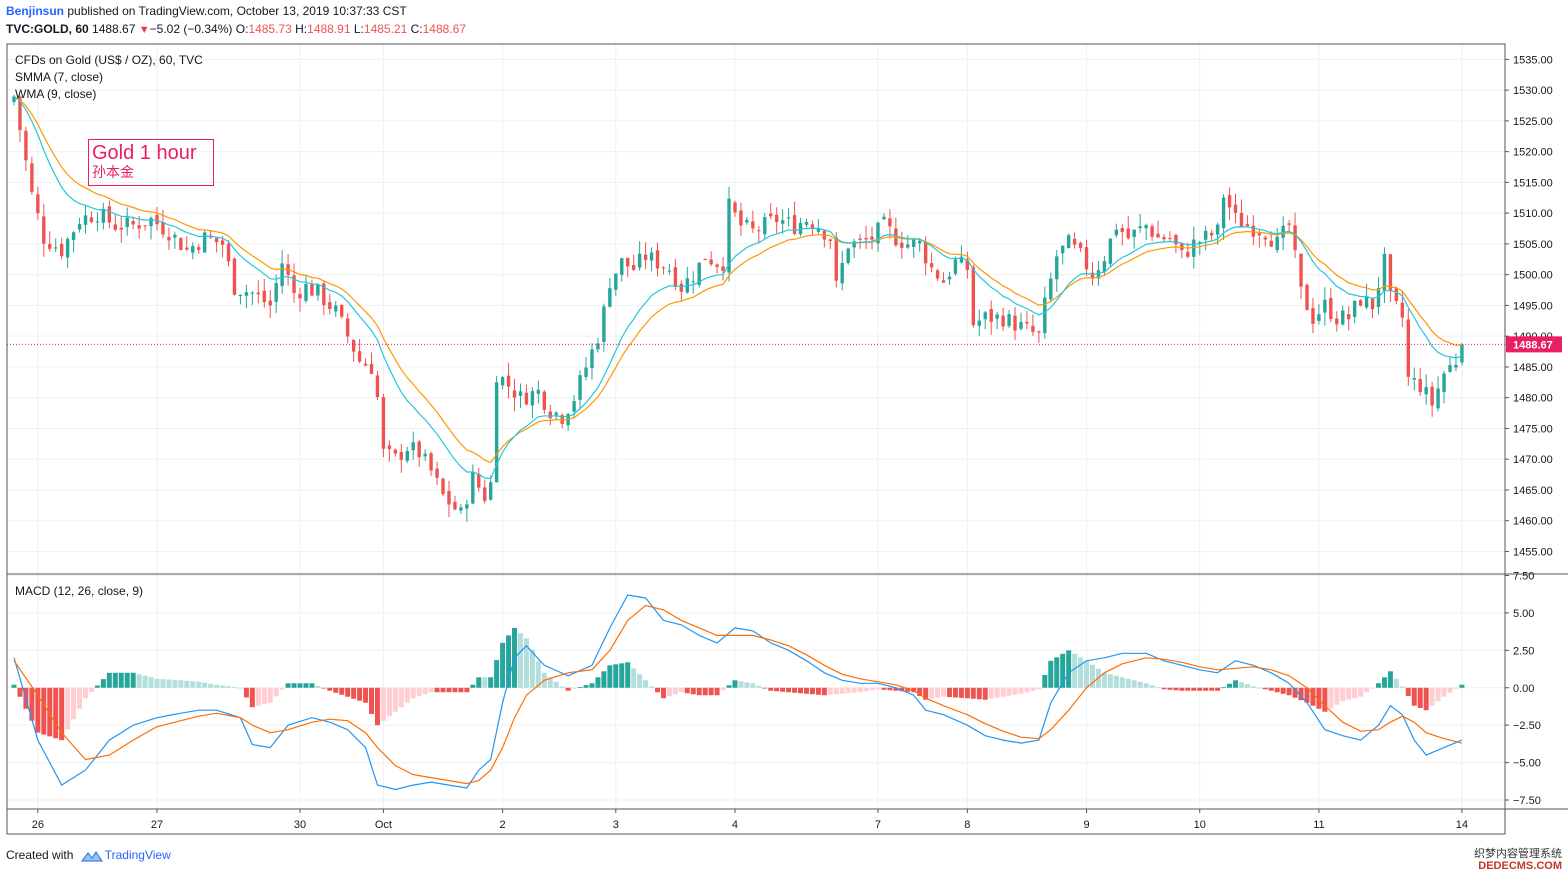 Image resolution: width=1568 pixels, height=874 pixels. Describe the element at coordinates (109, 60) in the screenshot. I see `instrument-legend: CFDs on Gold (US$ / OZ), 60, TVC` at that location.